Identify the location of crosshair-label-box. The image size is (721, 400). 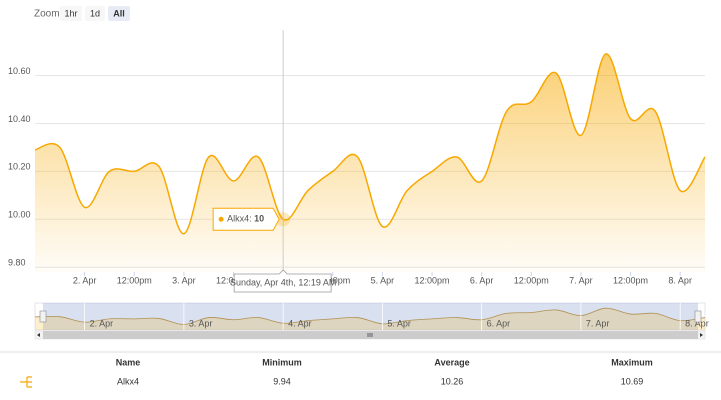
(282, 281).